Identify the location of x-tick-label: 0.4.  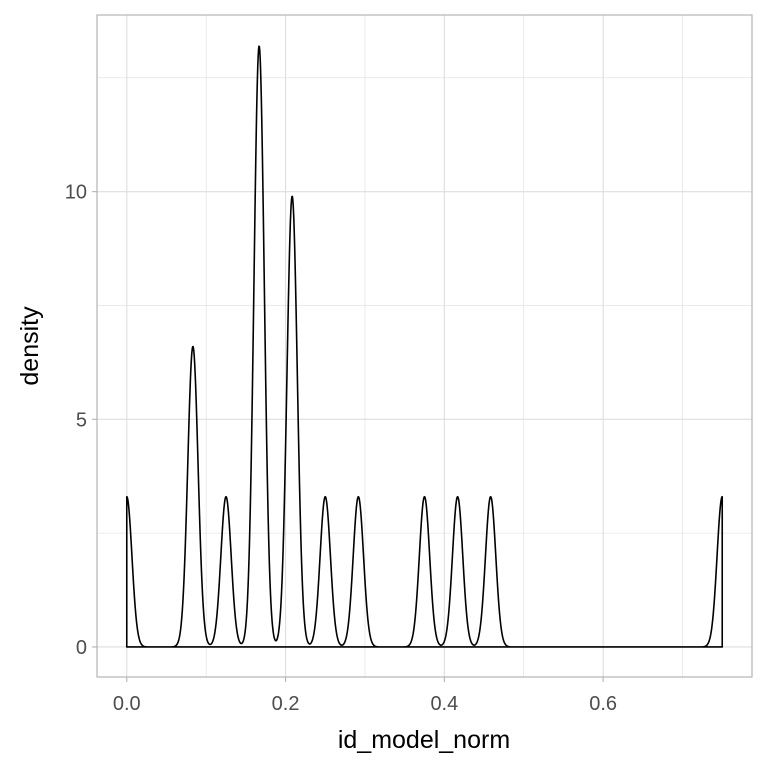
(444, 704).